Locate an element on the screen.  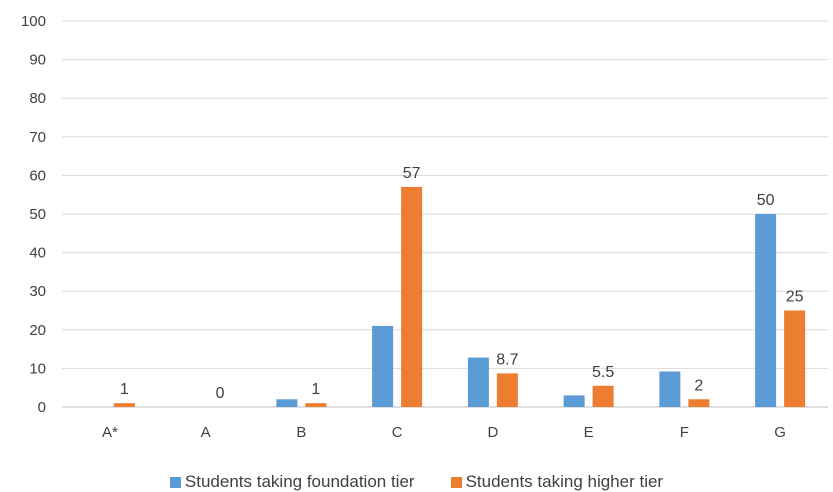
legend-swatch-foundation is located at coordinates (175, 482).